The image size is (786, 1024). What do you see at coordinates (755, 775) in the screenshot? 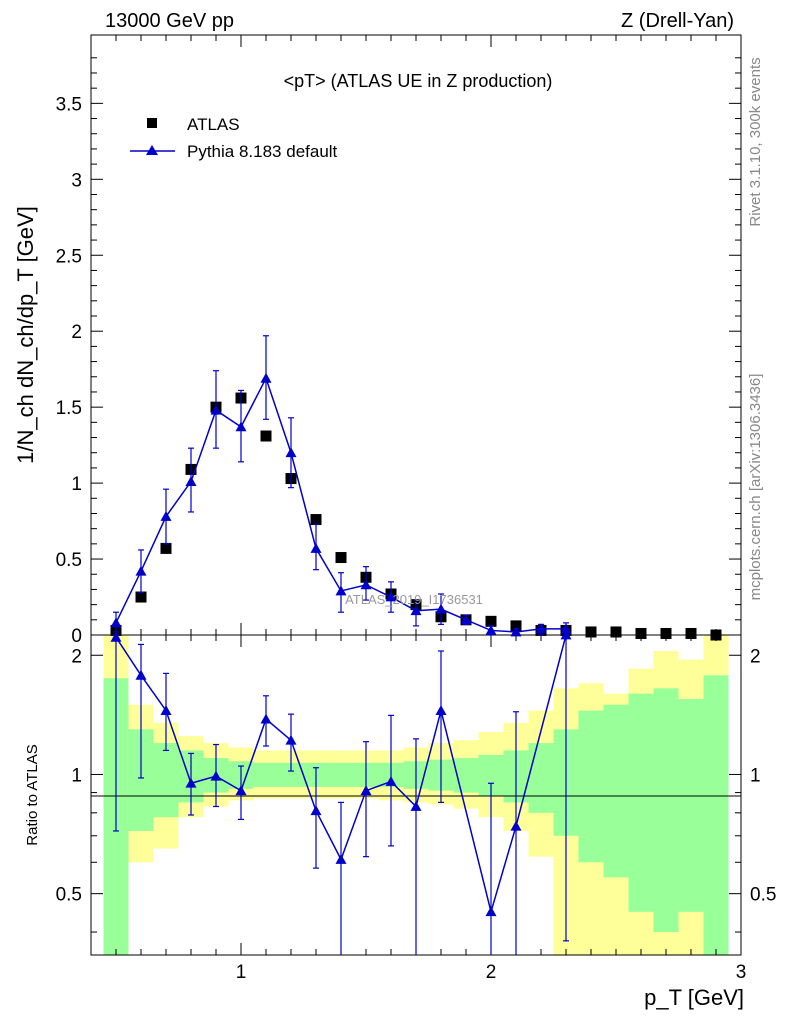
I see `ratio-y-tick-label-right: 1` at bounding box center [755, 775].